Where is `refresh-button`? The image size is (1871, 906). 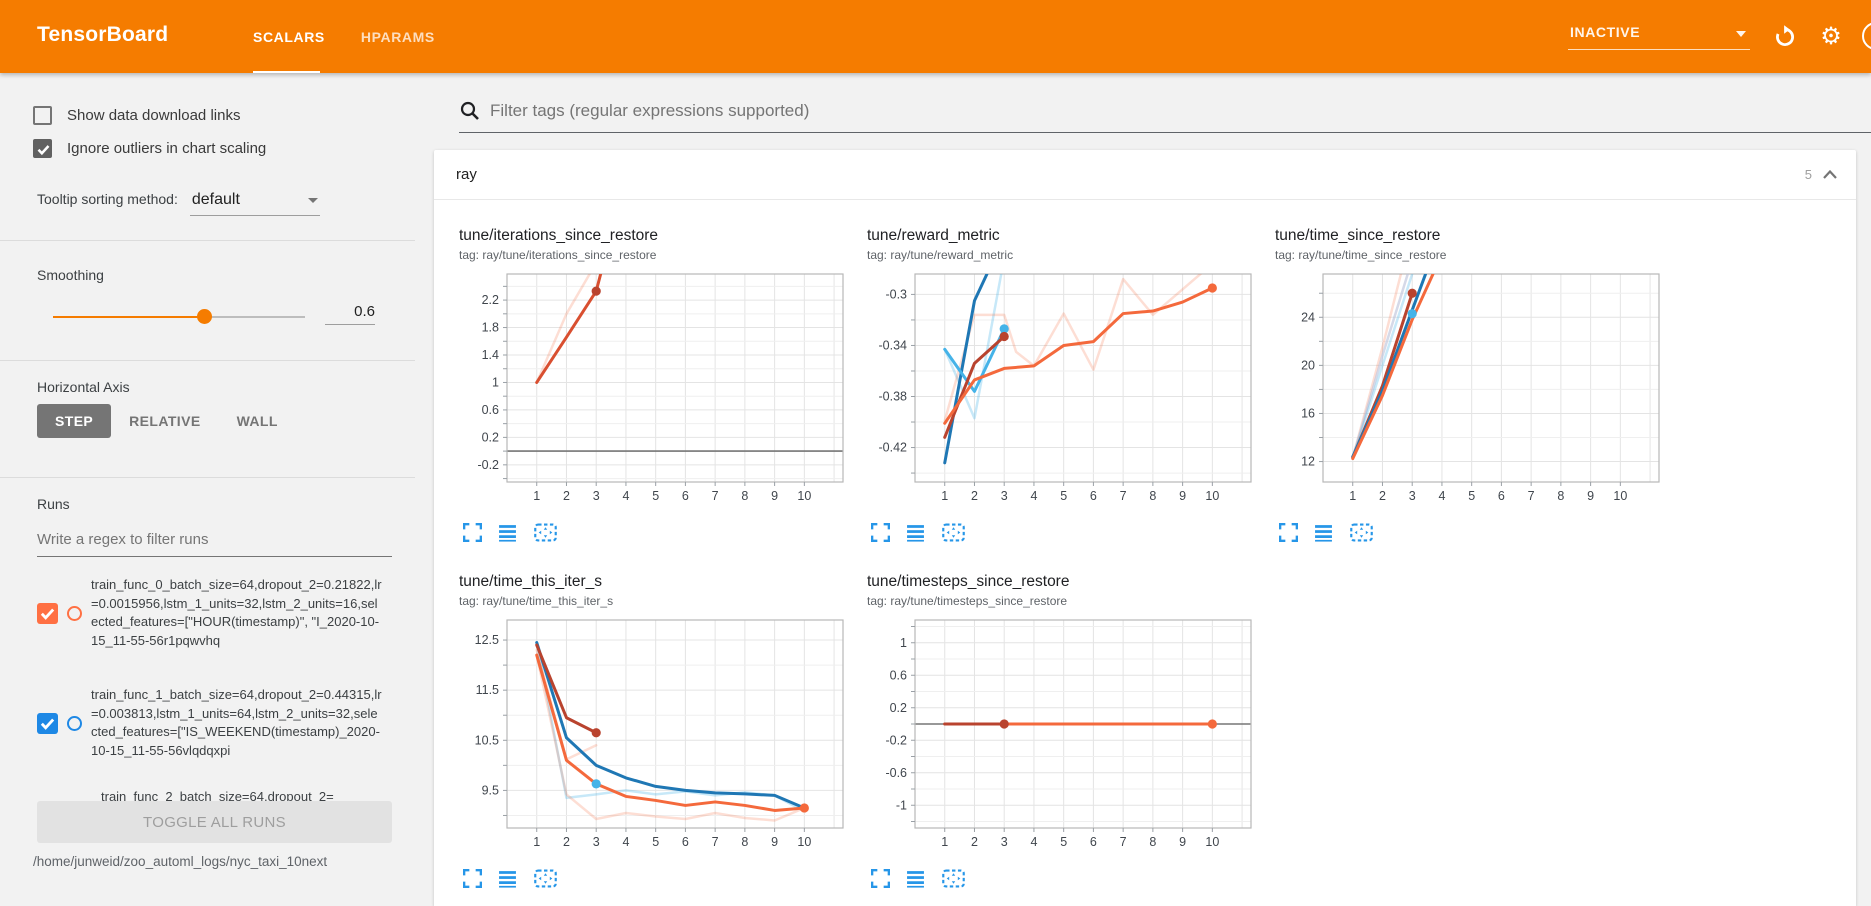
refresh-button is located at coordinates (1785, 37).